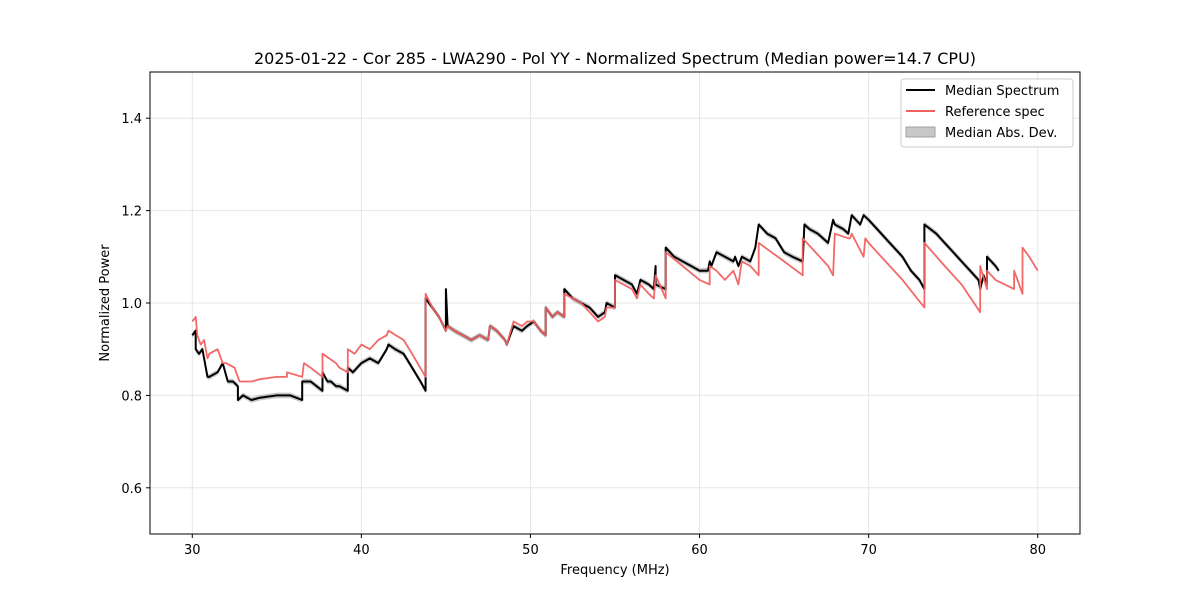 The height and width of the screenshot is (600, 1200). I want to click on legend-reference-label: Reference spec, so click(995, 112).